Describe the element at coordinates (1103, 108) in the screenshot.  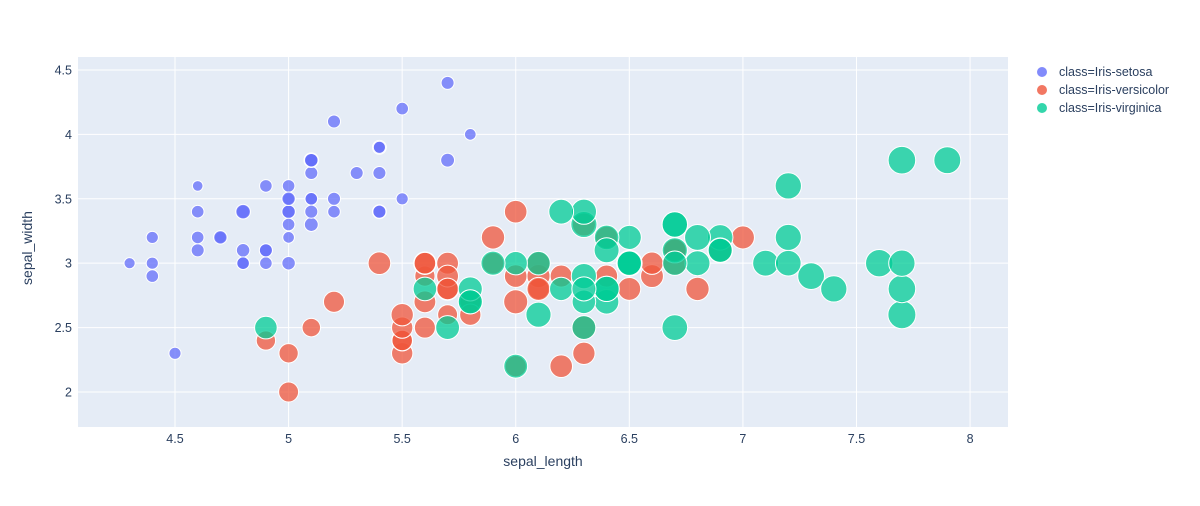
I see `legend-item-virginica: class=Iris-virginica` at that location.